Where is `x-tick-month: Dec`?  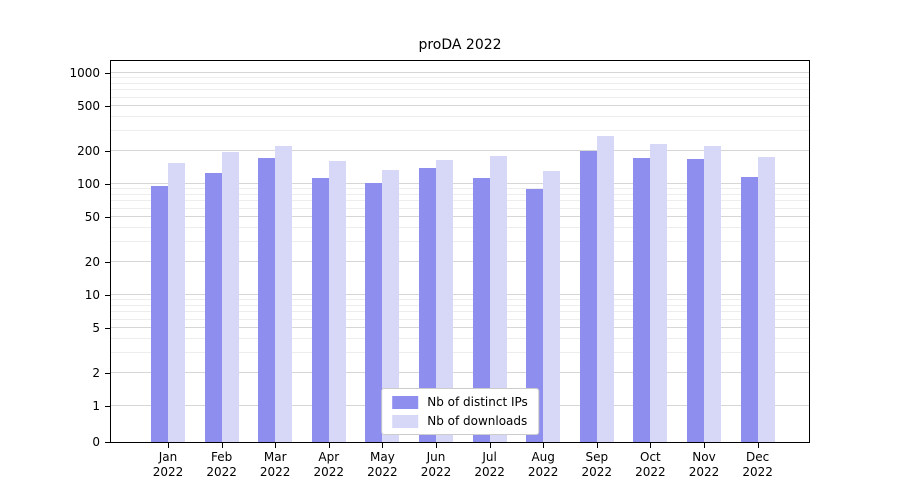
x-tick-month: Dec is located at coordinates (757, 457).